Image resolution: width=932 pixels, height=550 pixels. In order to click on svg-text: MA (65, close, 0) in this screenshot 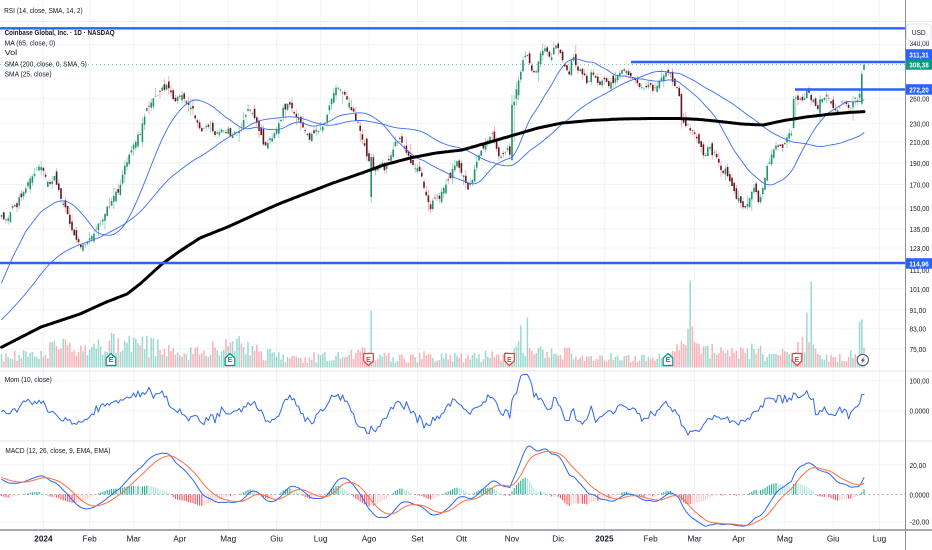, I will do `click(30, 43)`.